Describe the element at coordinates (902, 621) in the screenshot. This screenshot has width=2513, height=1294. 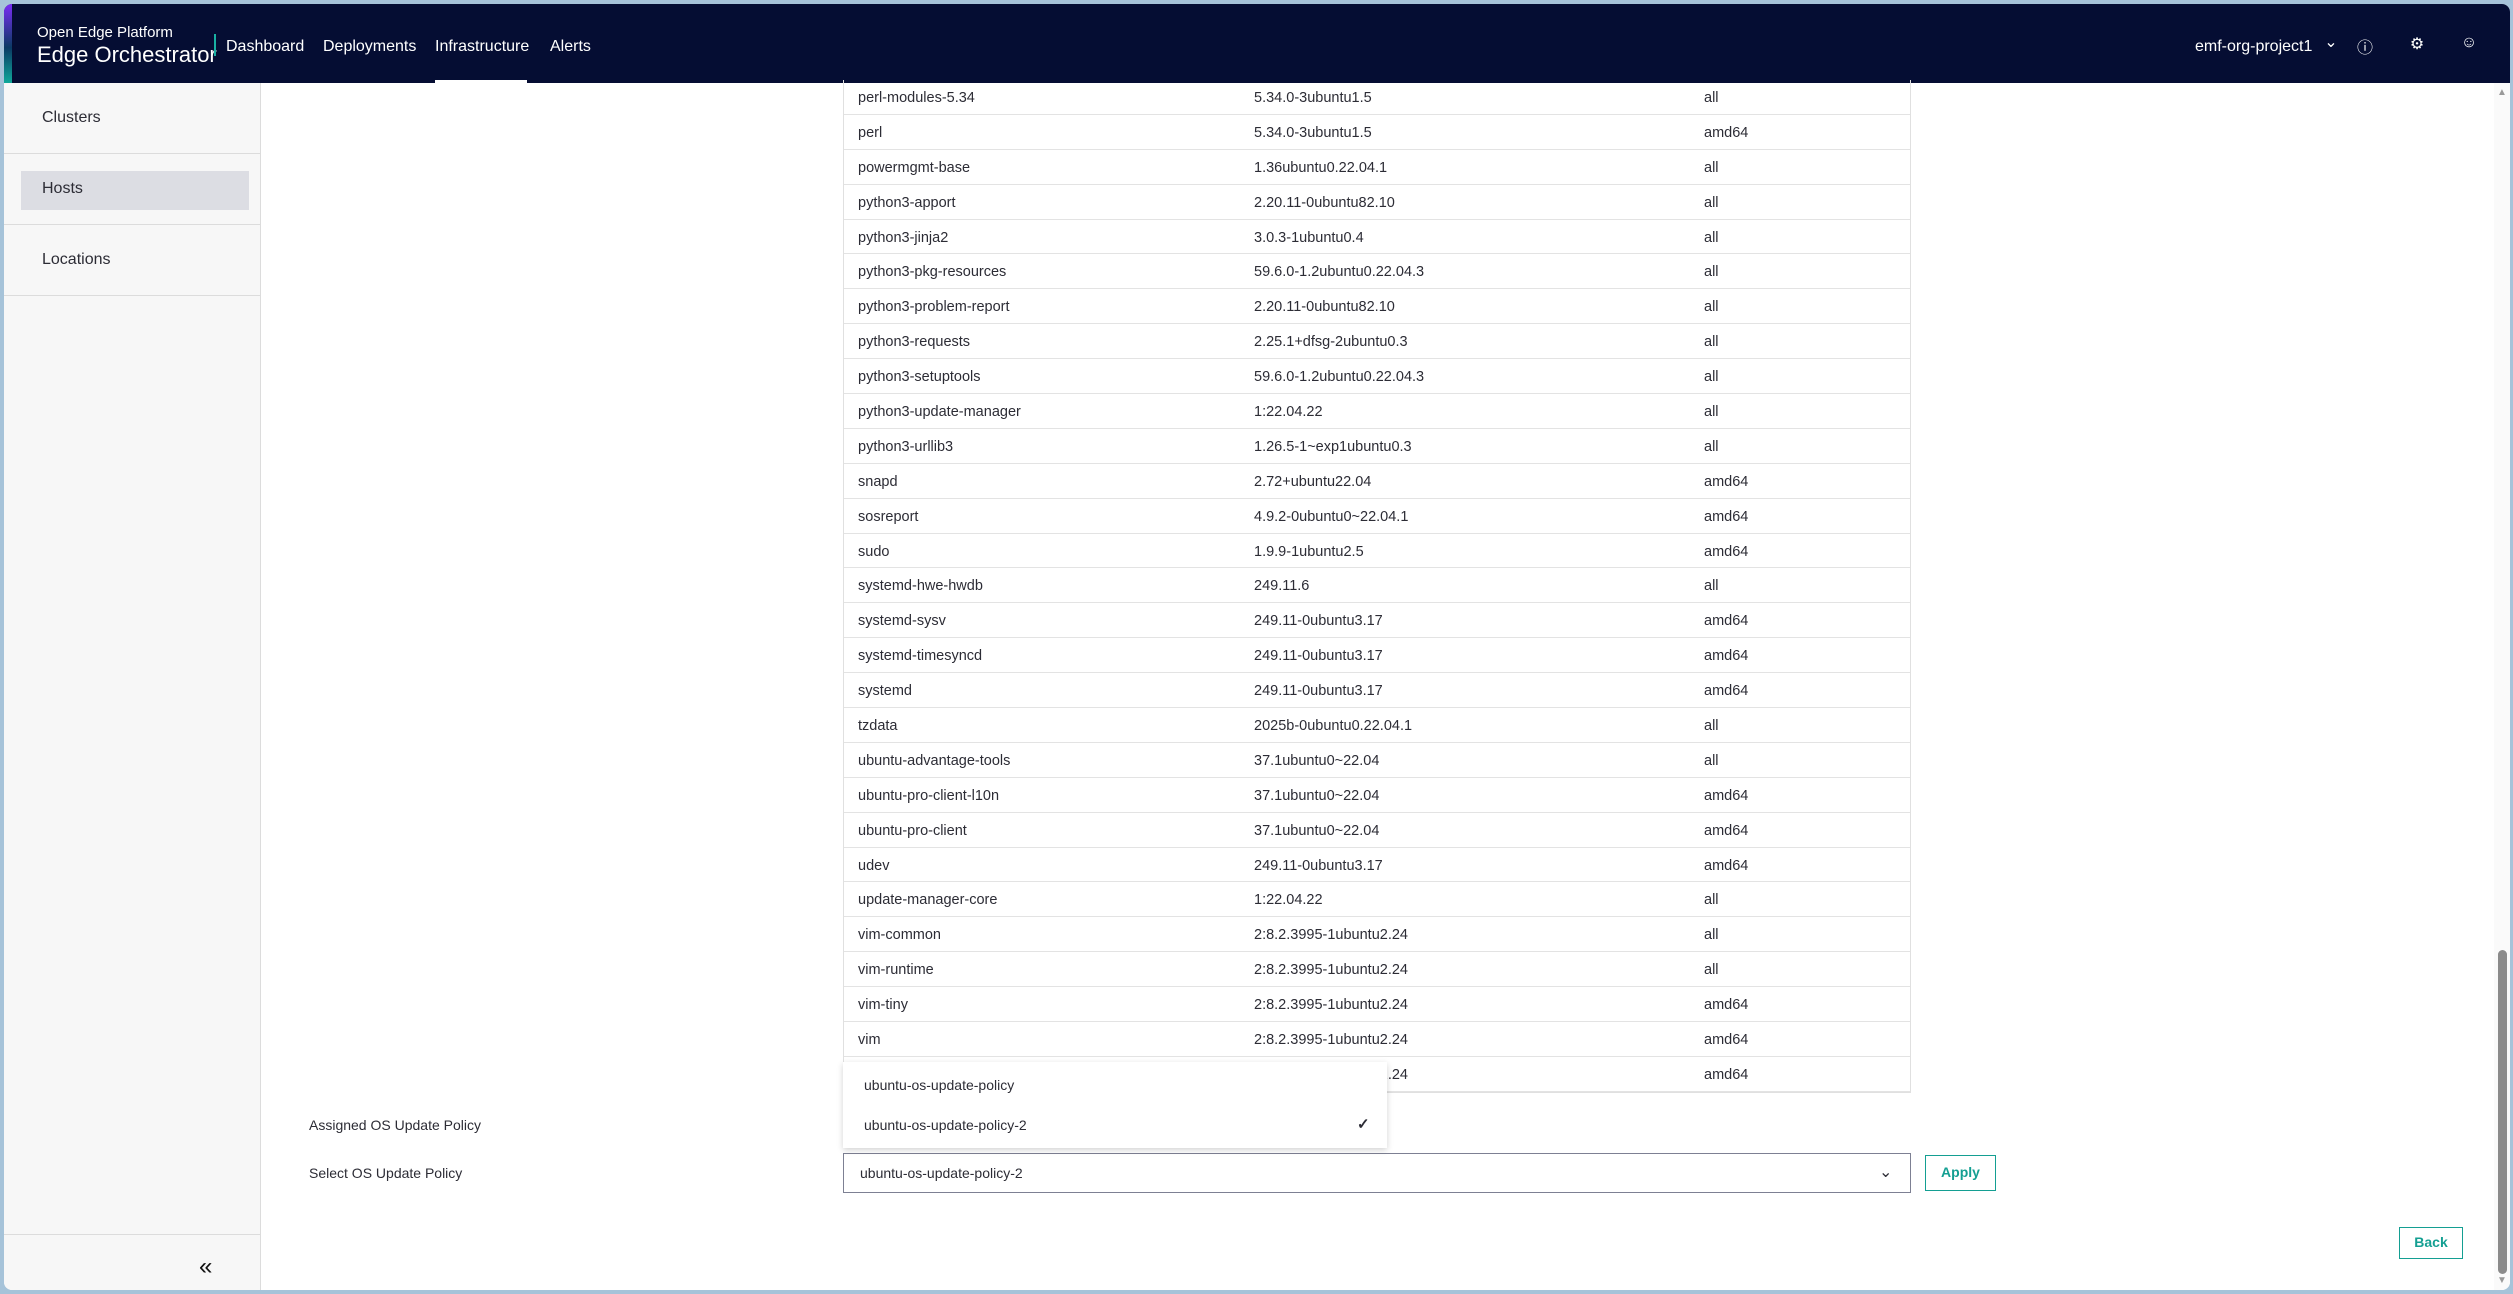
I see `package-name: systemd-sysv` at that location.